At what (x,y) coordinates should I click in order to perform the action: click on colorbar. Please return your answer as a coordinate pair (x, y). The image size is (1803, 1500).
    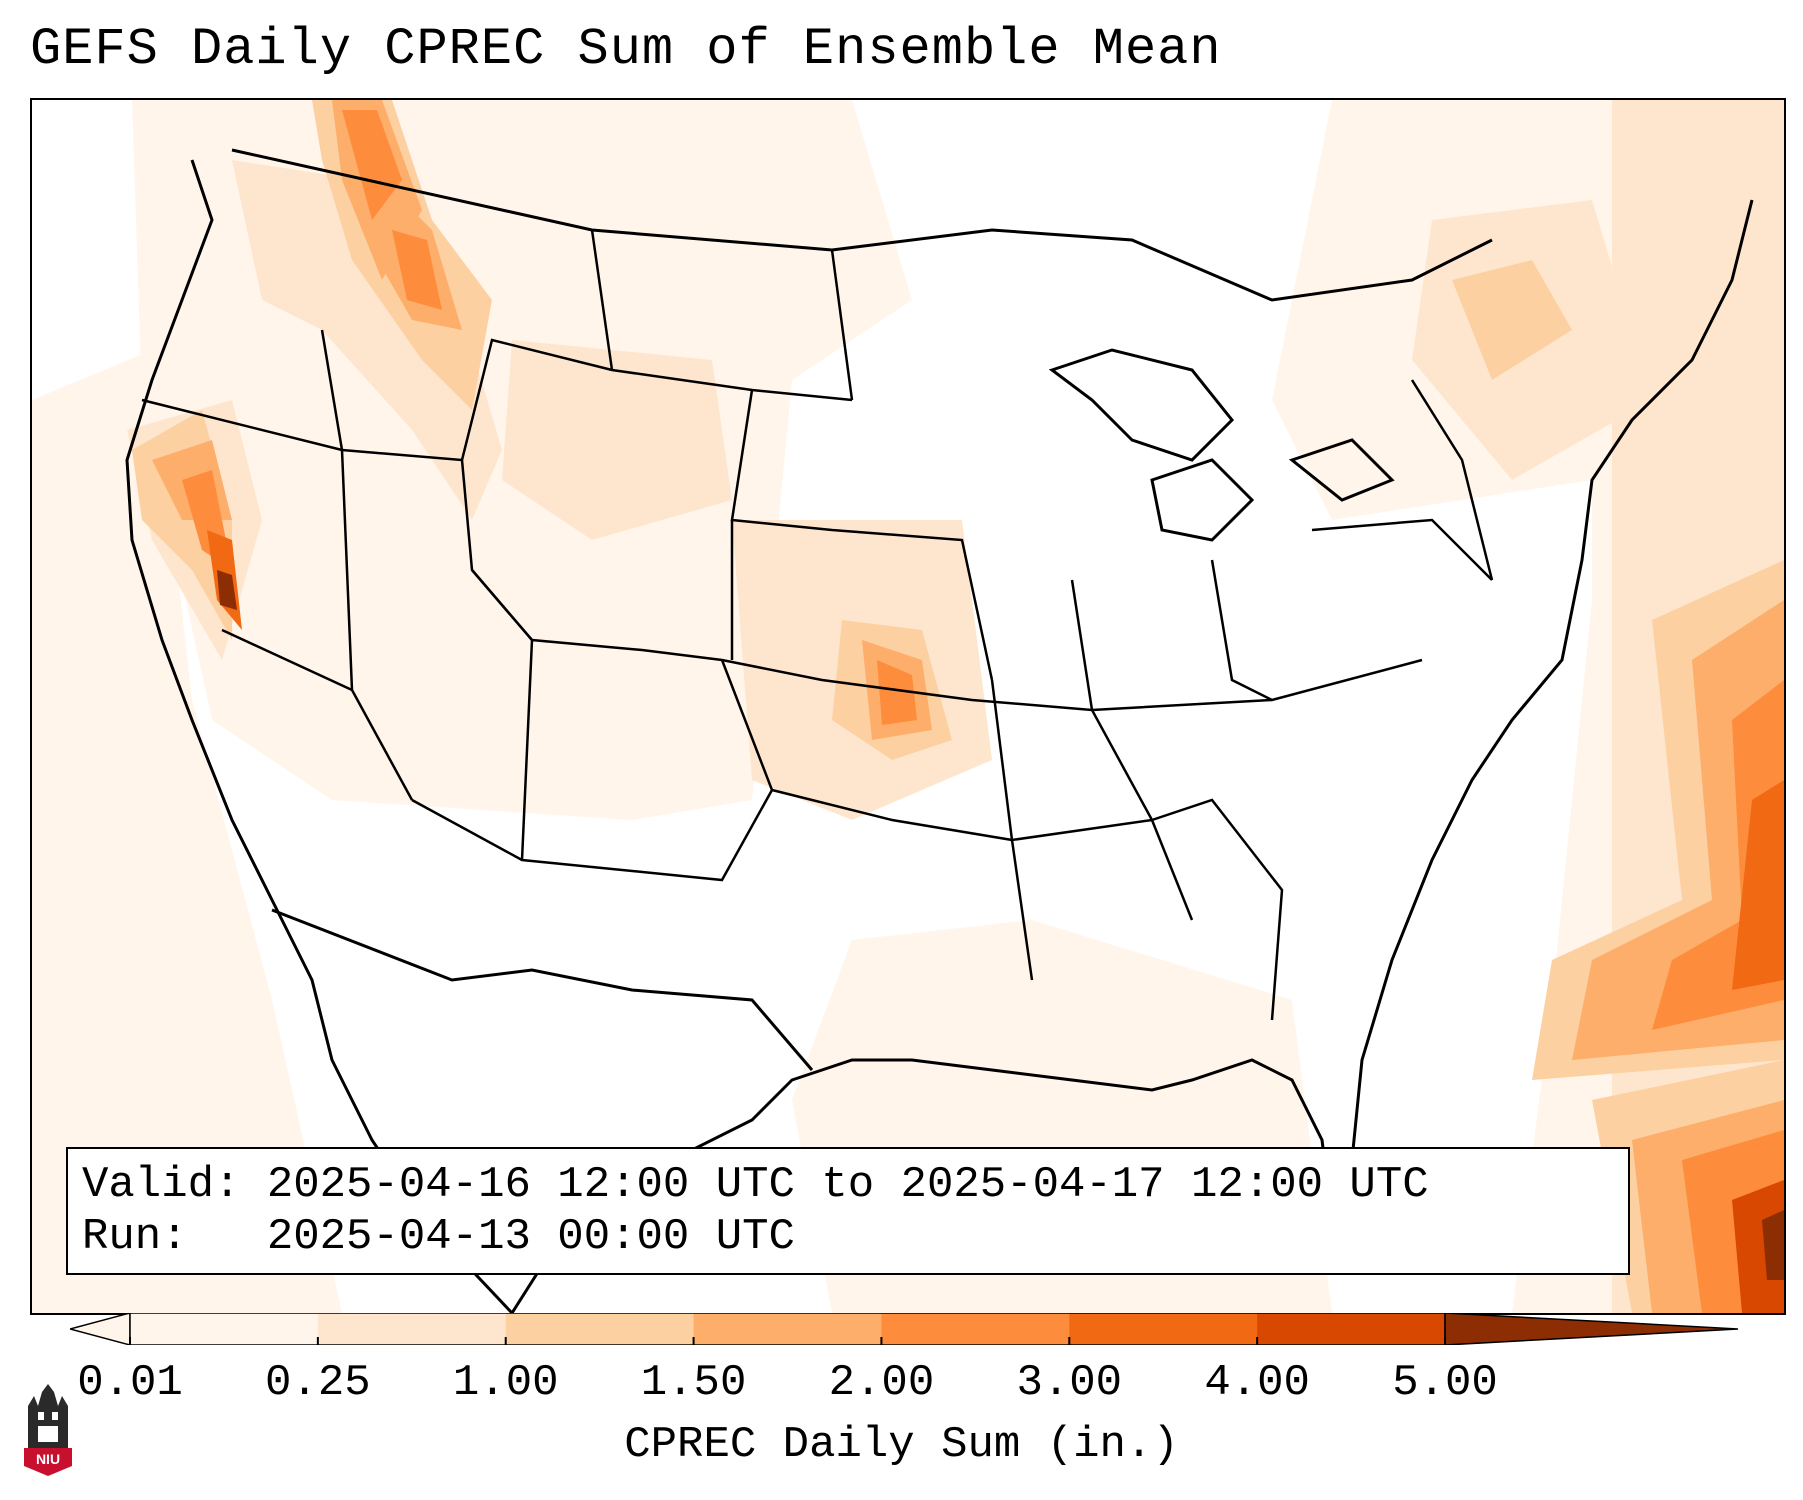
    Looking at the image, I should click on (904, 1329).